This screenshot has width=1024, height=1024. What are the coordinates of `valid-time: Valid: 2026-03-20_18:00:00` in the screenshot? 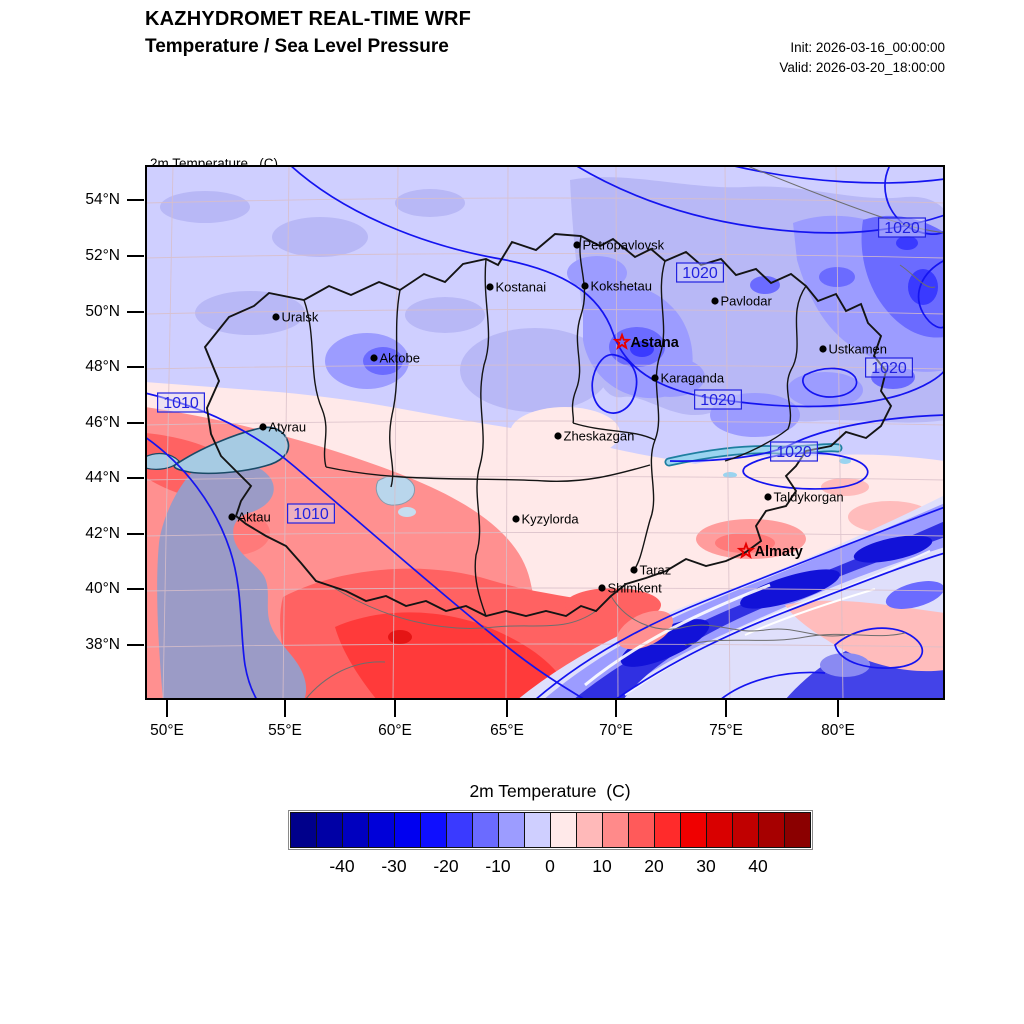 It's located at (862, 67).